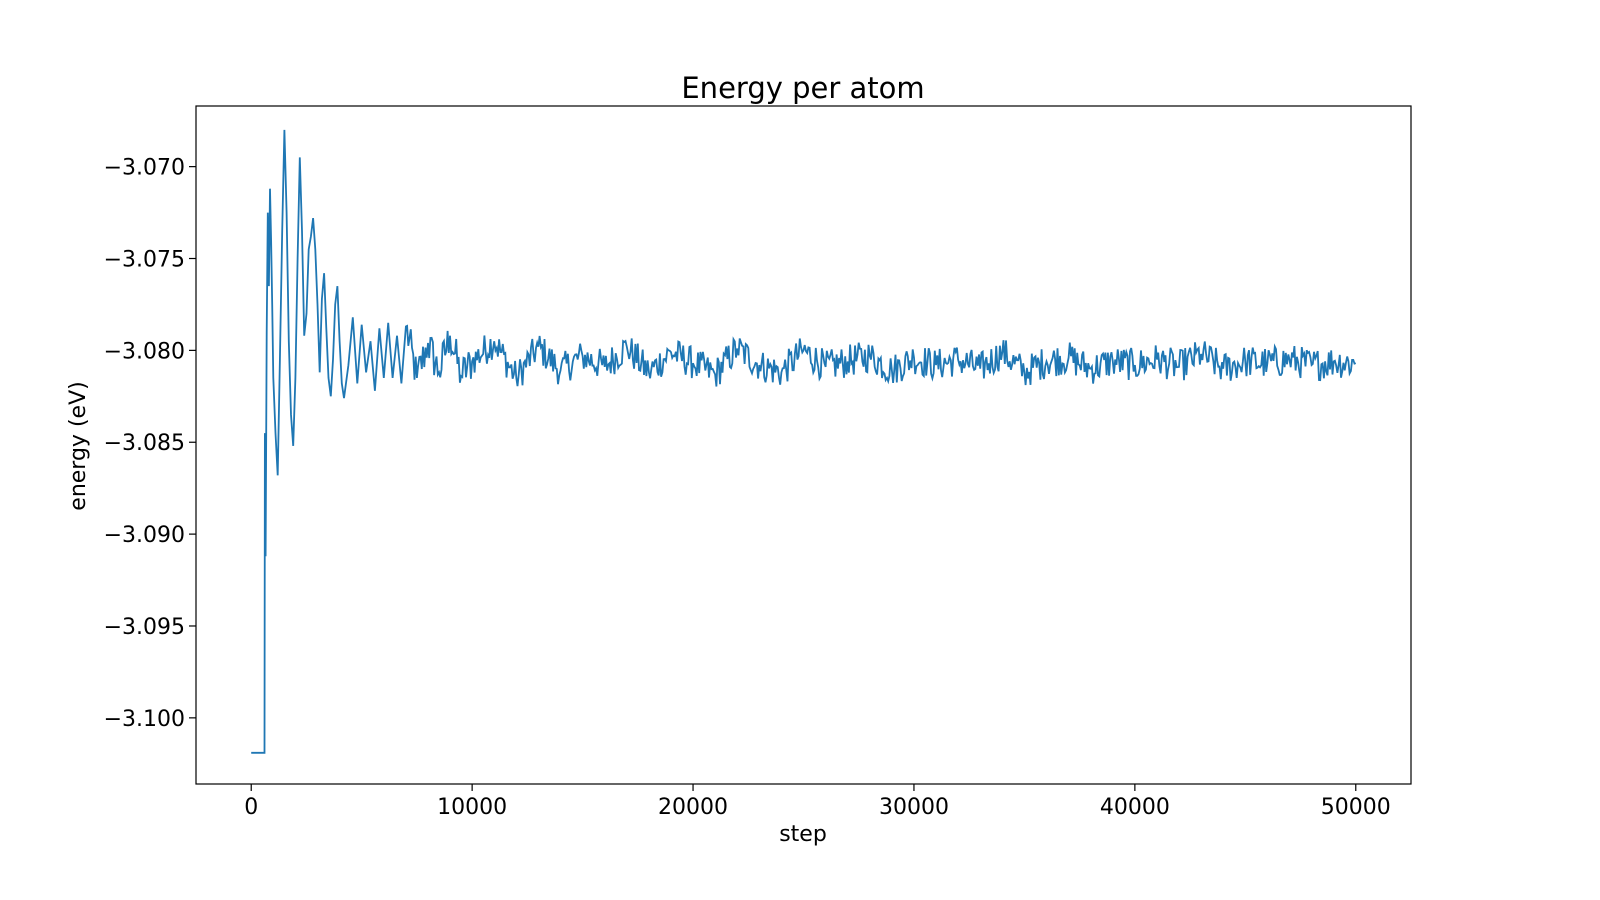 This screenshot has width=1600, height=900. What do you see at coordinates (802, 88) in the screenshot?
I see `chart-title: Energy per atom` at bounding box center [802, 88].